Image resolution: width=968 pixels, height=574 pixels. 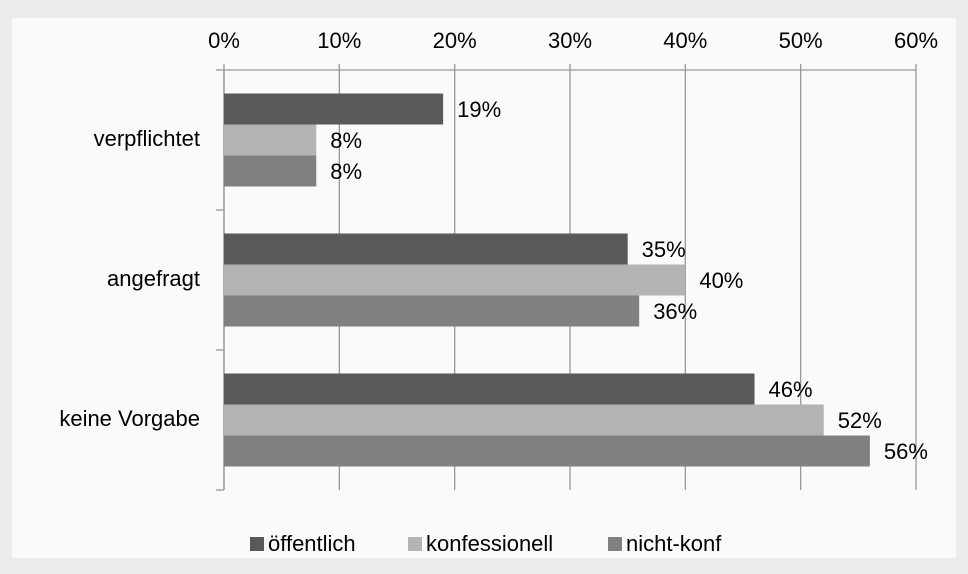 I want to click on value-label: 35%, so click(x=664, y=249).